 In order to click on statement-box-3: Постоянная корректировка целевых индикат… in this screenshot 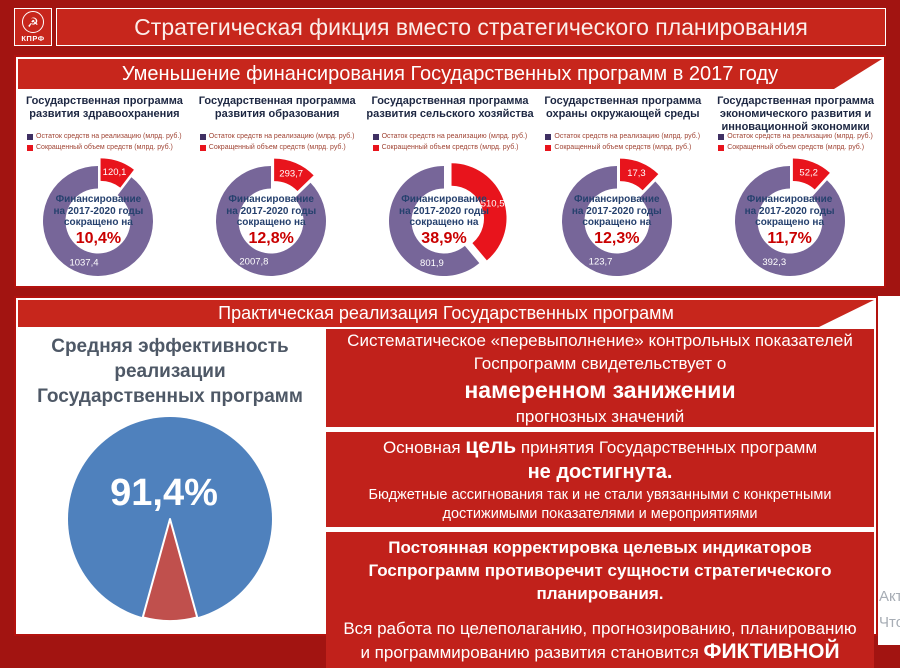, I will do `click(600, 600)`.